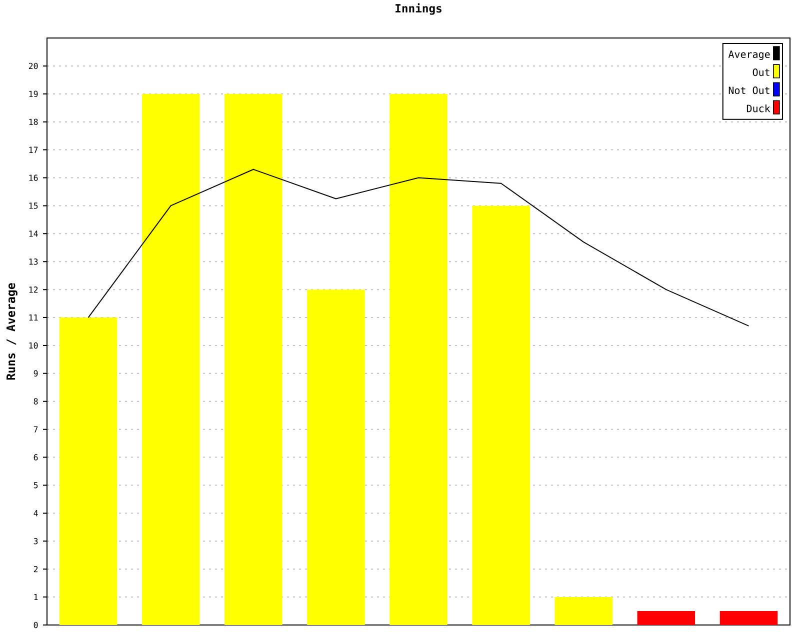 This screenshot has width=800, height=640. I want to click on y-tick-label: 15, so click(33, 205).